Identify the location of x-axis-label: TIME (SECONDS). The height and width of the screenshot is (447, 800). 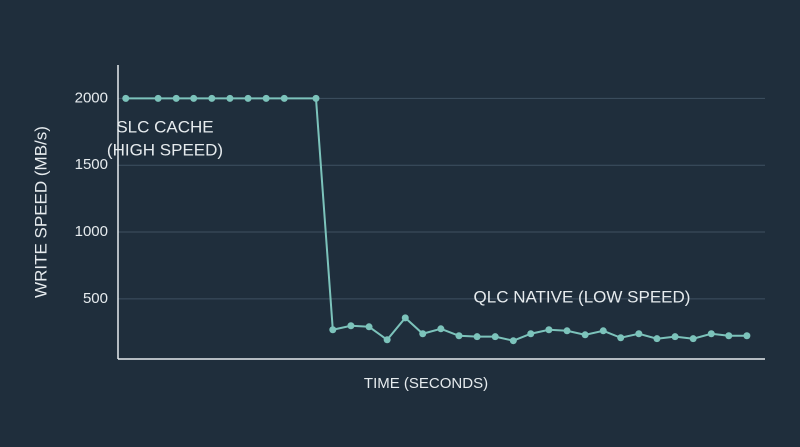
(426, 383).